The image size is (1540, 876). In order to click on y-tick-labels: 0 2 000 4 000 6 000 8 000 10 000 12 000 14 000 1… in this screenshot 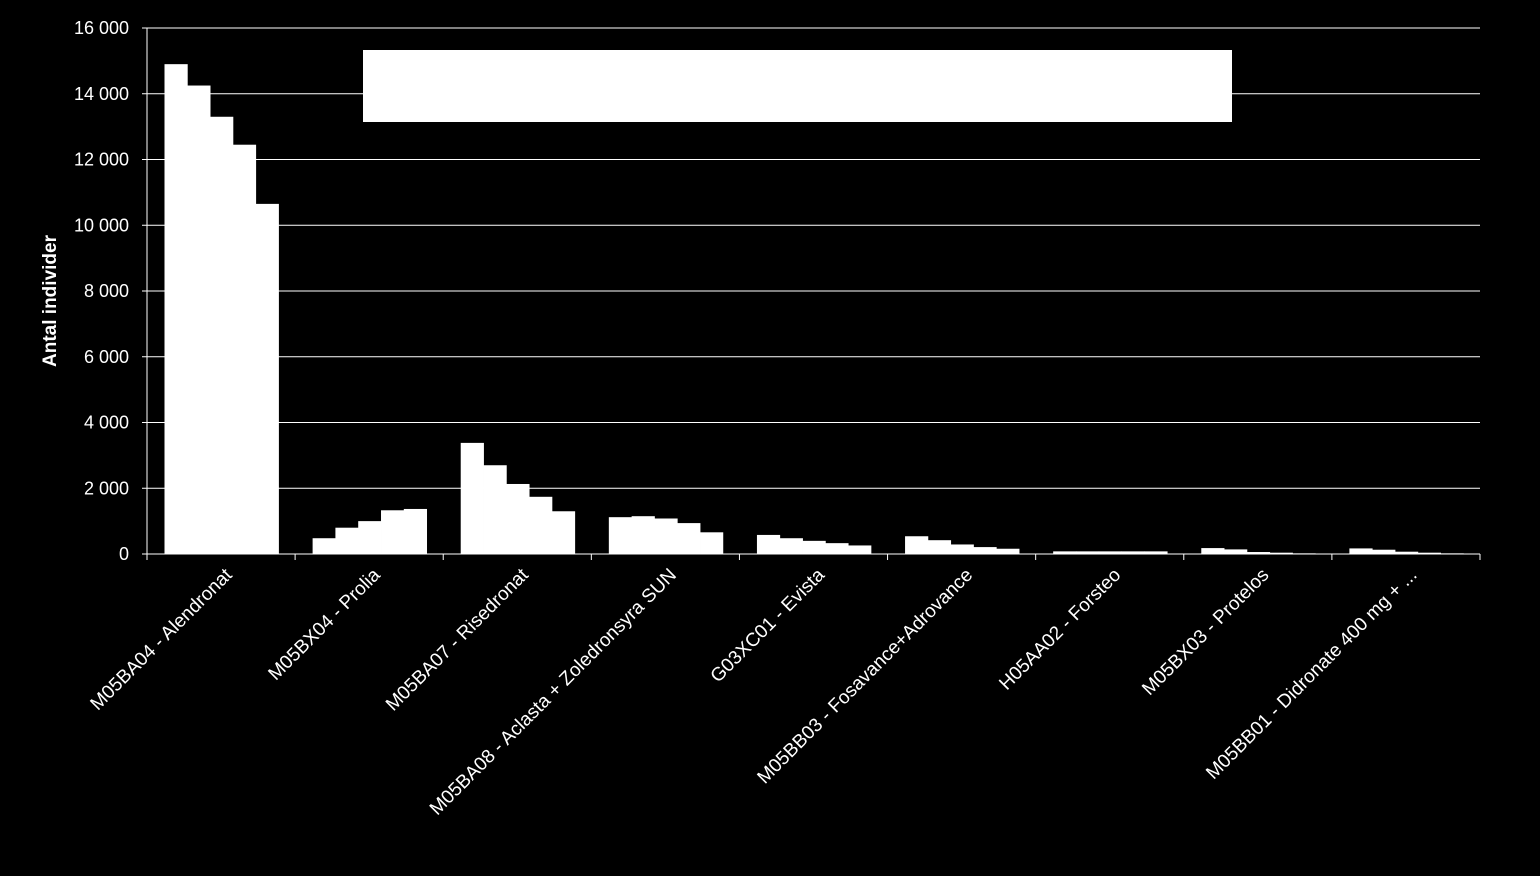, I will do `click(101, 291)`.